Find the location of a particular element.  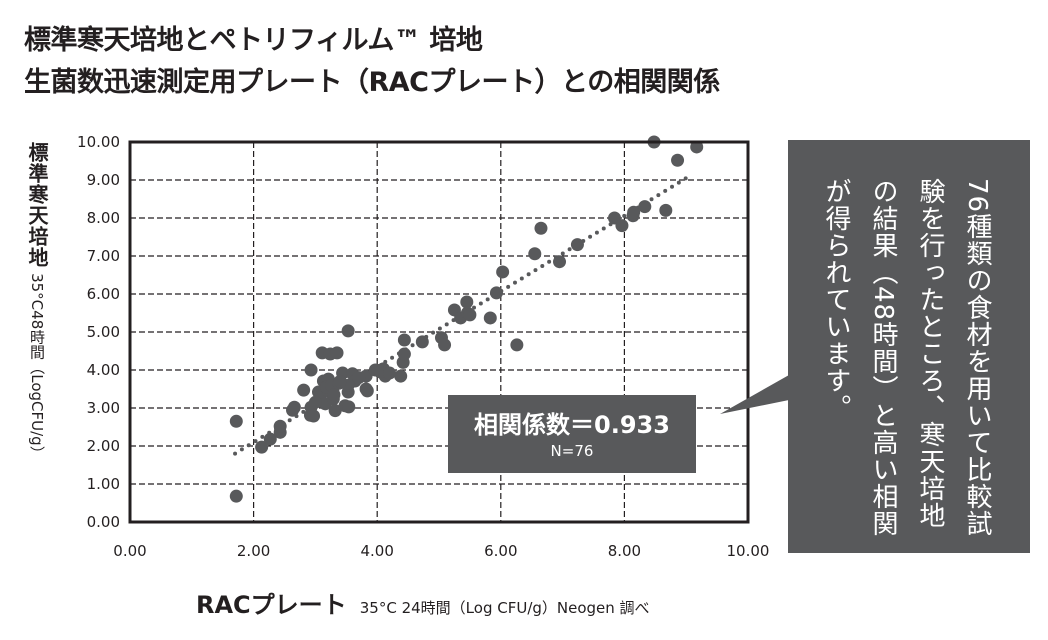

x-tick-labels: 0.00 2.00 4.00 6.00 8.00 10.00 is located at coordinates (441, 551).